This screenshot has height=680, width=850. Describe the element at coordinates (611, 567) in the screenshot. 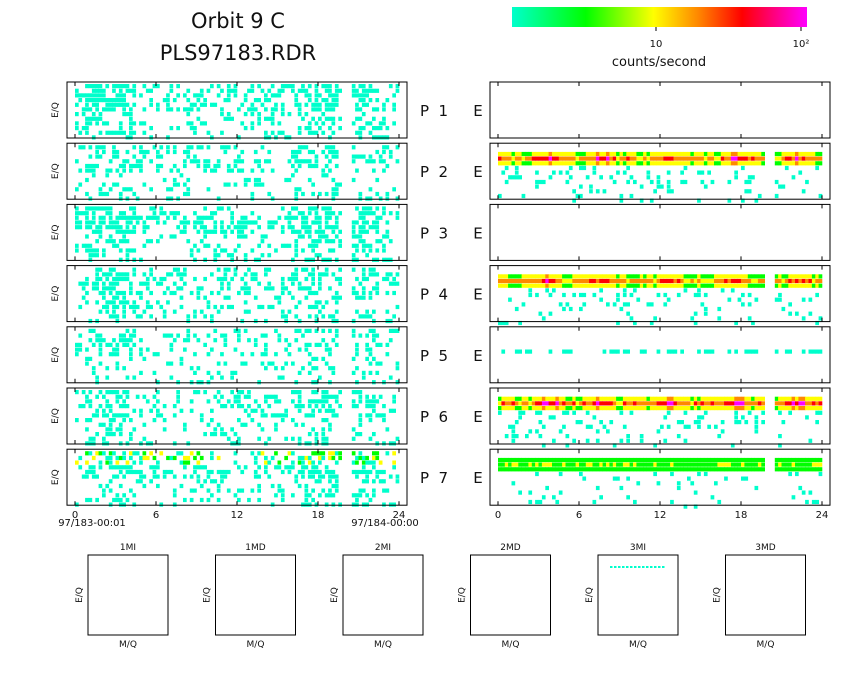

I see `mass-cell` at that location.